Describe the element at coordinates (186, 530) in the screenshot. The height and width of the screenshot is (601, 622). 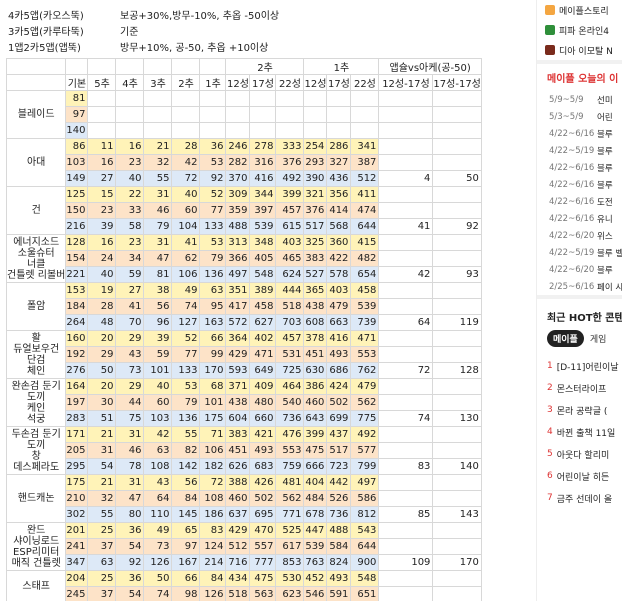
I see `stat-cell: 65` at that location.